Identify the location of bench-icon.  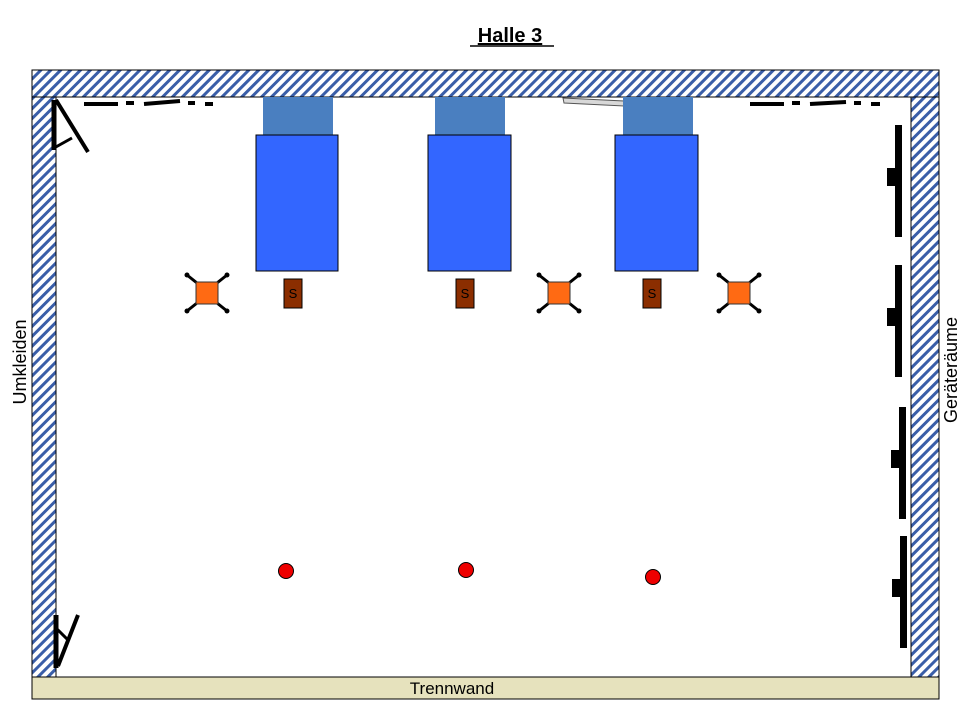
(593, 102).